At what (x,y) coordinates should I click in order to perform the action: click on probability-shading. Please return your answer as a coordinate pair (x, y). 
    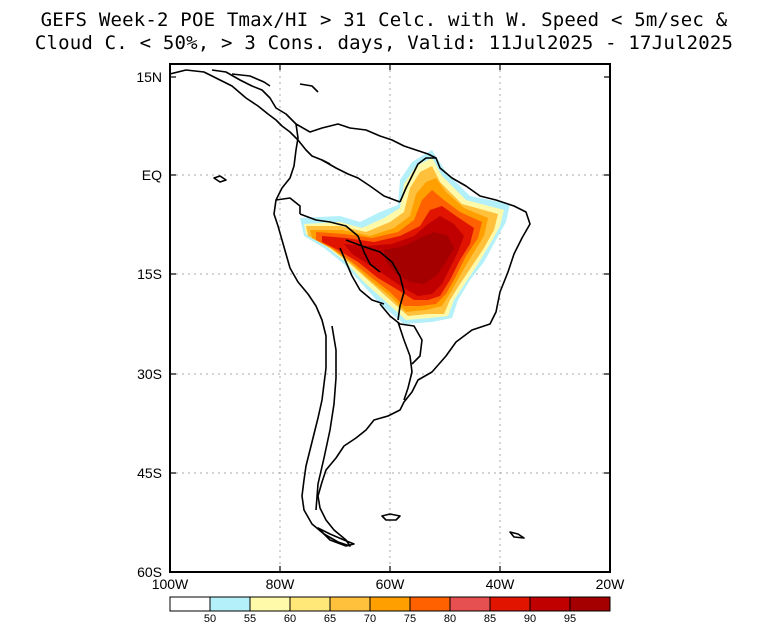
    Looking at the image, I should click on (405, 237).